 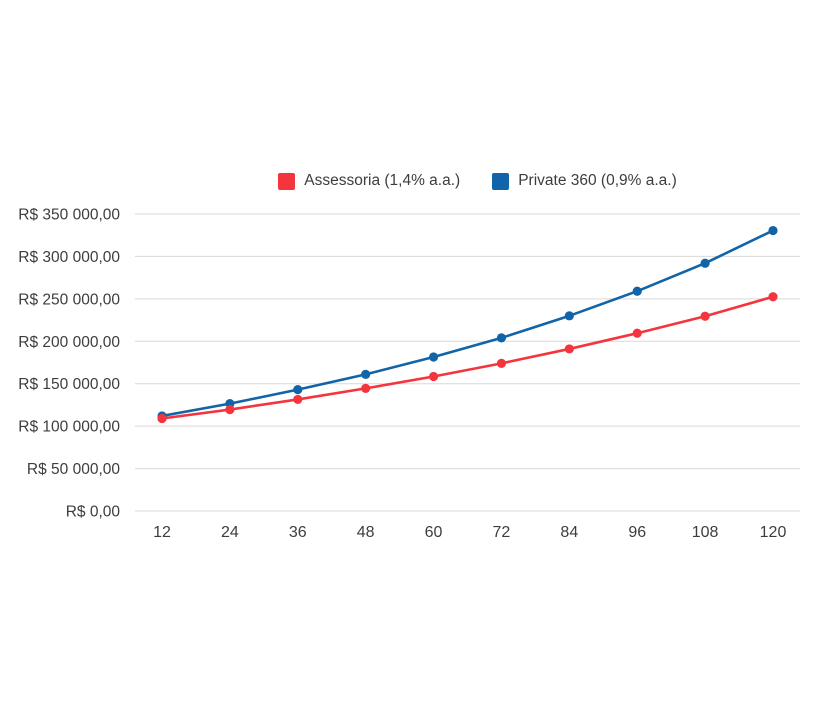 I want to click on x-axis-label: 24, so click(x=230, y=532).